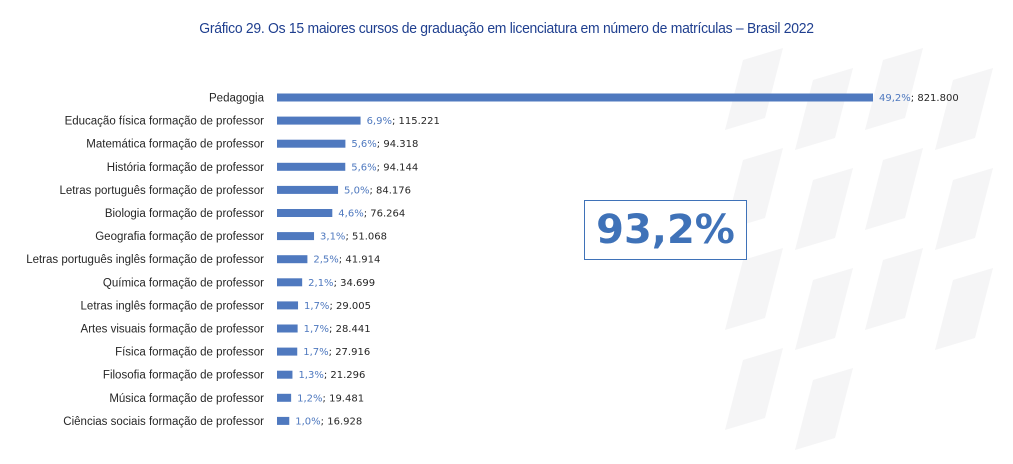 The image size is (1013, 464). Describe the element at coordinates (385, 214) in the screenshot. I see `value-label: ; 76.264` at that location.